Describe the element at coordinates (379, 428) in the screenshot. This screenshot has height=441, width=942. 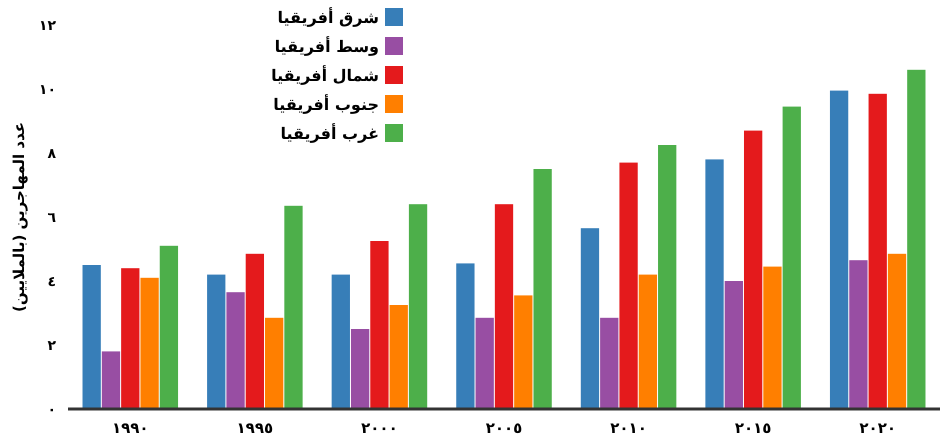
I see `x-tick-label: ٢٠٠٠` at that location.